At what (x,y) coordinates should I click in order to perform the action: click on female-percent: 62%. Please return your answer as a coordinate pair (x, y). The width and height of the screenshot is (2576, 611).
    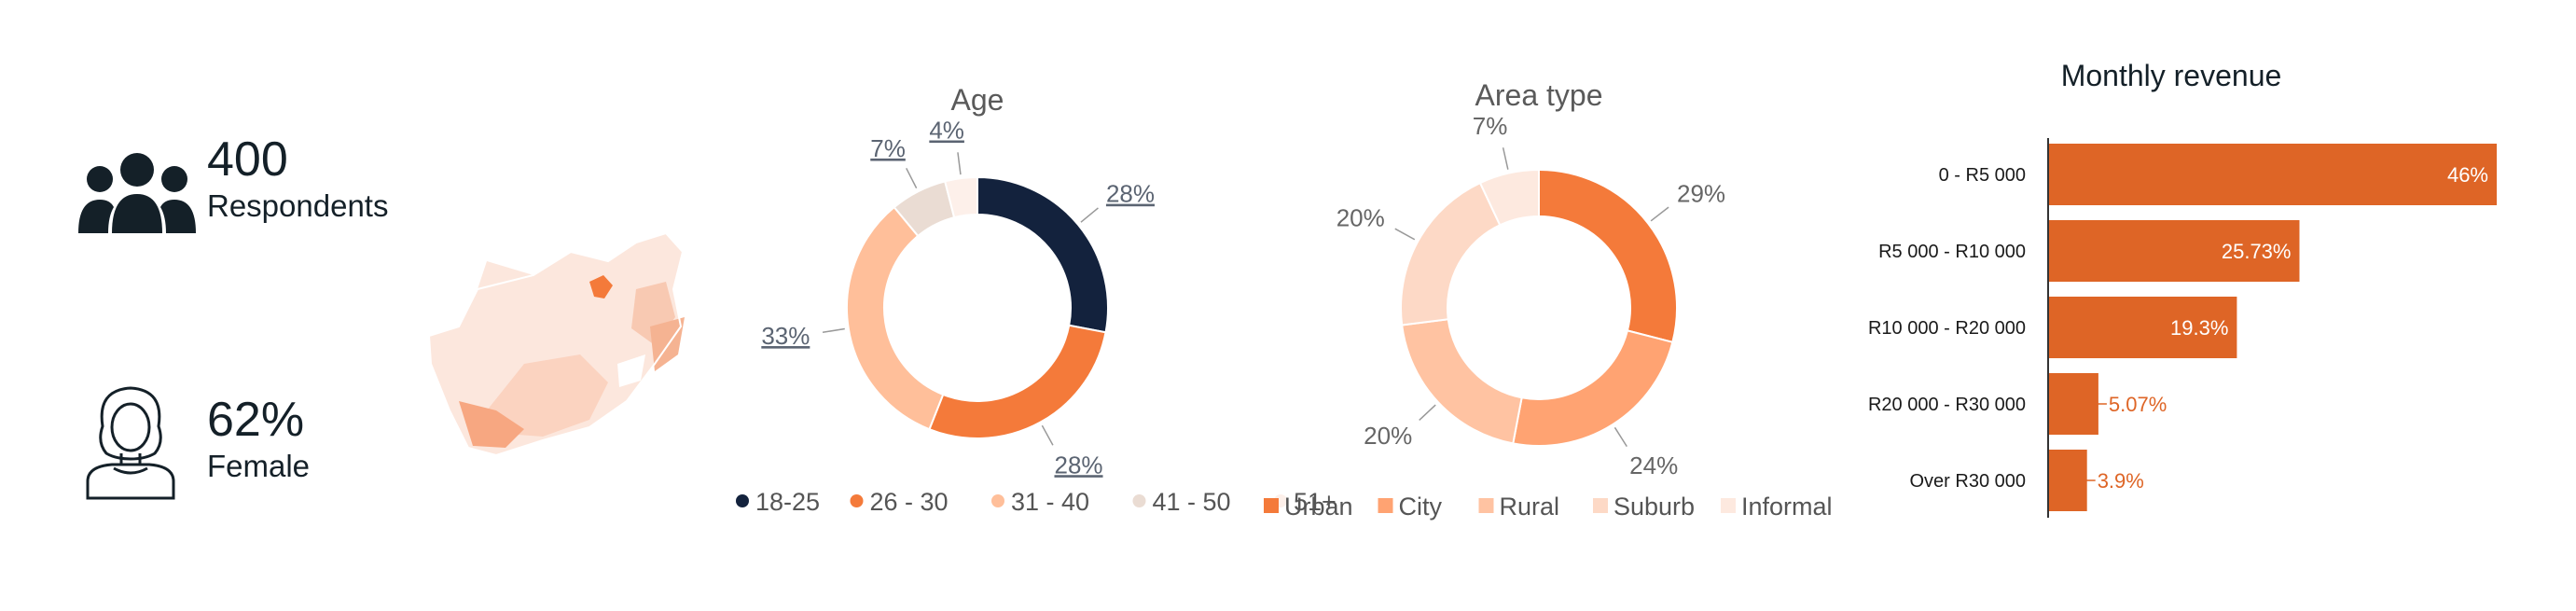
    Looking at the image, I should click on (256, 420).